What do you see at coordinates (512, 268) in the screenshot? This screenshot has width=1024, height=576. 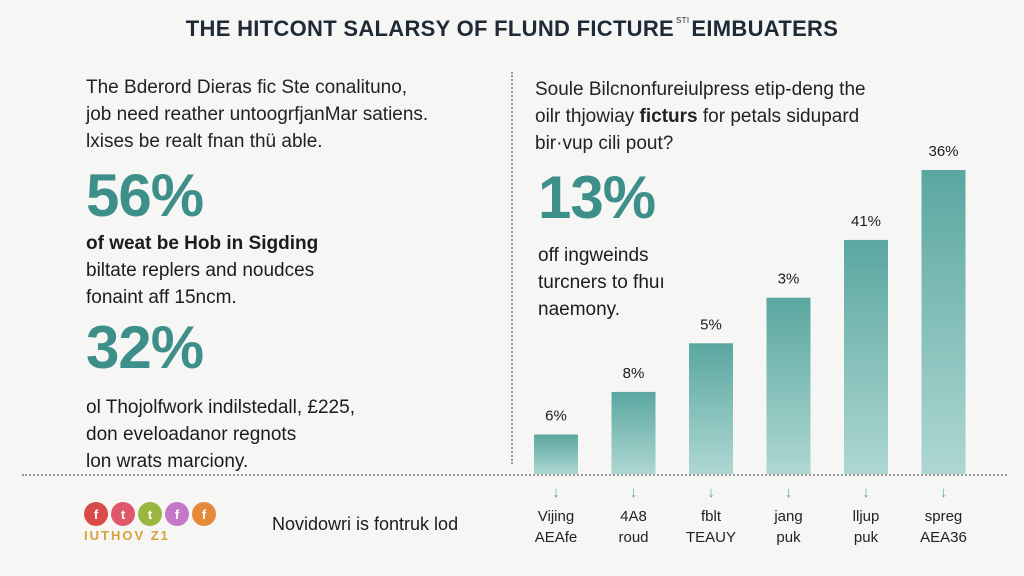 I see `vertical-divider` at bounding box center [512, 268].